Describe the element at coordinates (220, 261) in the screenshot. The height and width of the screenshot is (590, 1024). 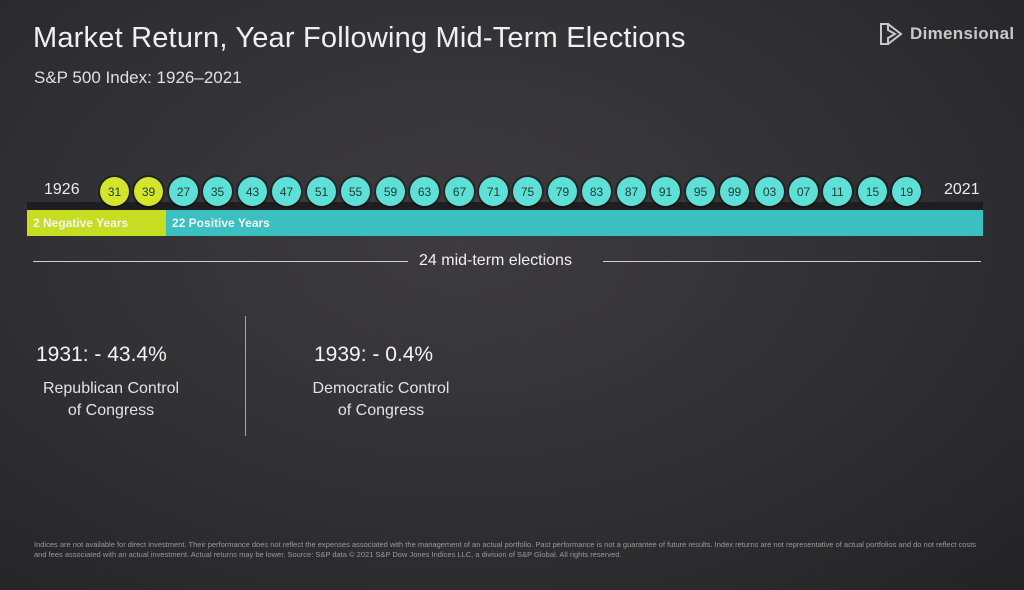
I see `divider-line-left` at that location.